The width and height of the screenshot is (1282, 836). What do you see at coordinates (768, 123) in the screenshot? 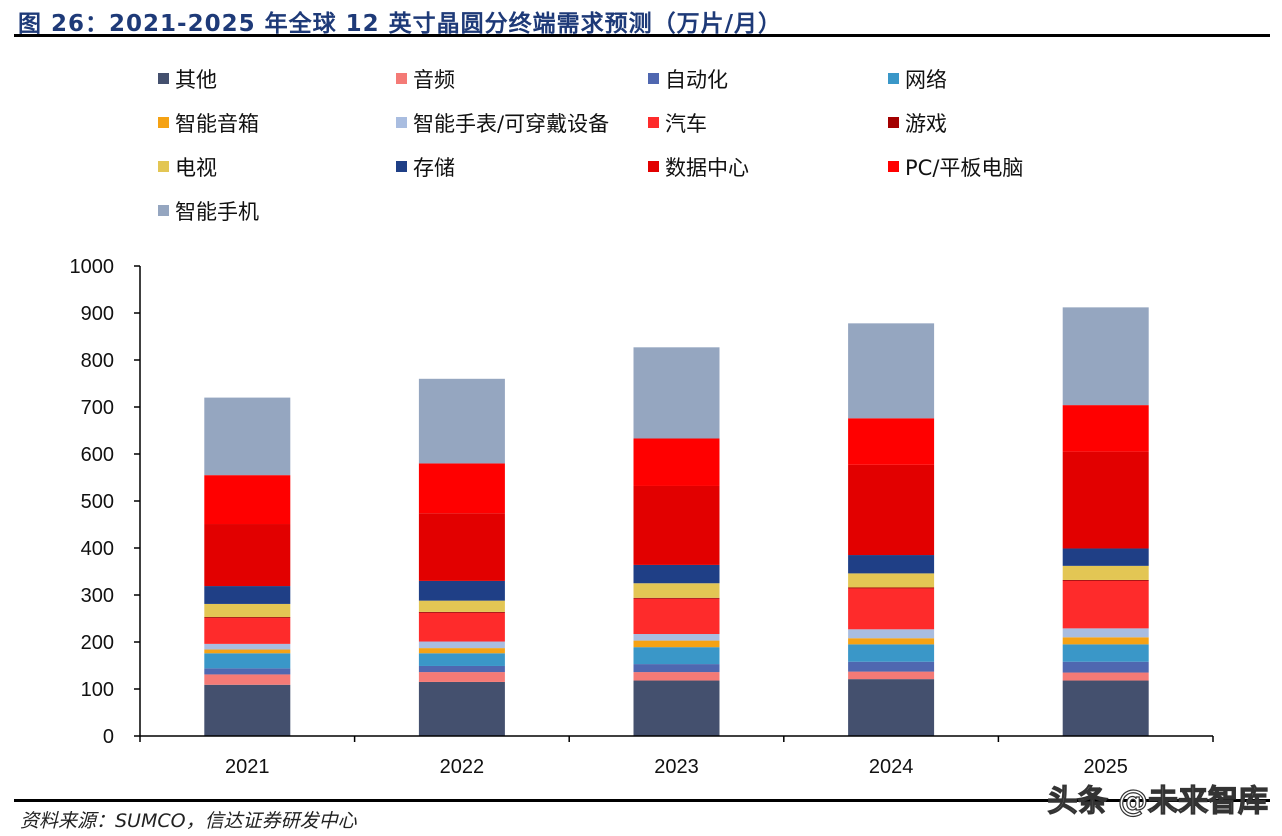
I see `legend-item: 汽车` at bounding box center [768, 123].